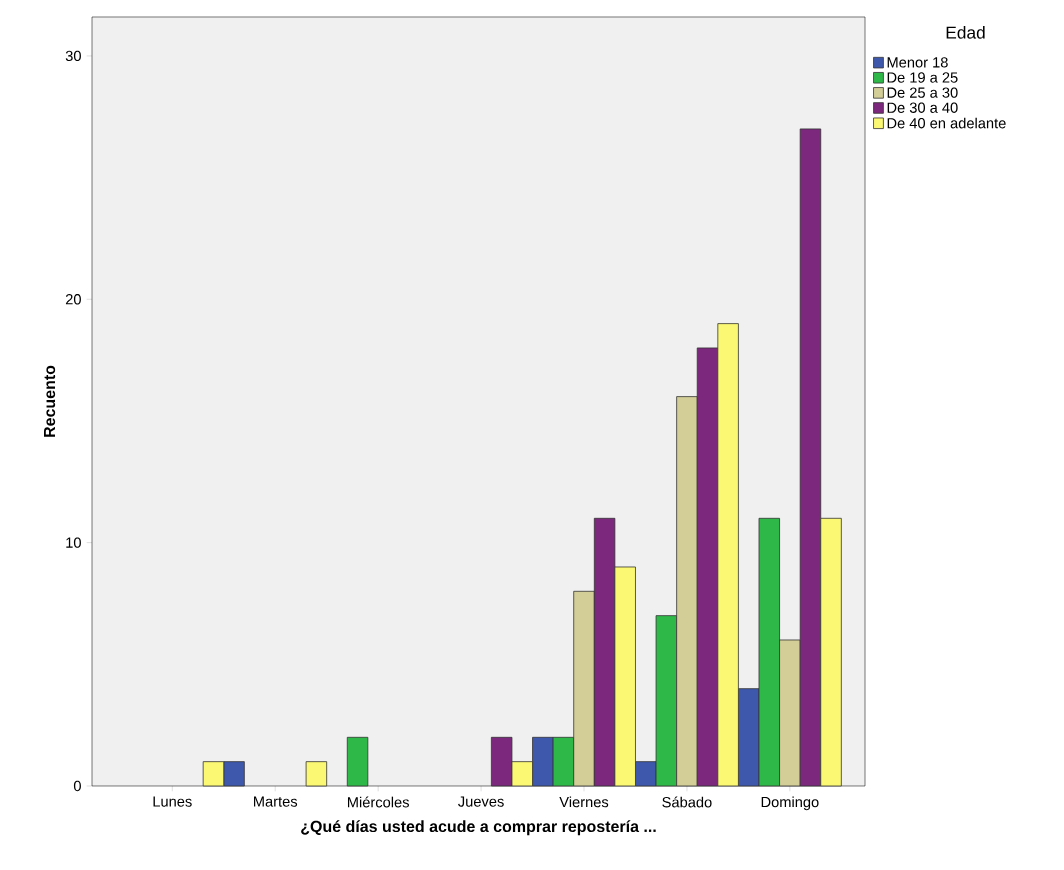 The height and width of the screenshot is (870, 1064). What do you see at coordinates (73, 299) in the screenshot?
I see `y-tick-label: 20` at bounding box center [73, 299].